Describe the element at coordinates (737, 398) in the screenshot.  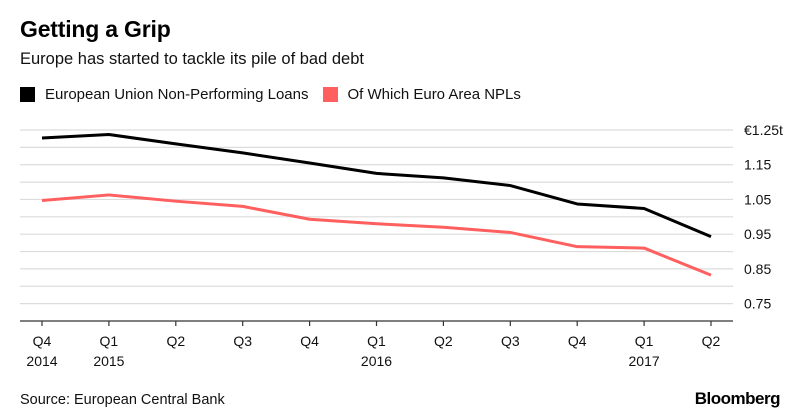
I see `bloomberg-logo: Bloomberg` at that location.